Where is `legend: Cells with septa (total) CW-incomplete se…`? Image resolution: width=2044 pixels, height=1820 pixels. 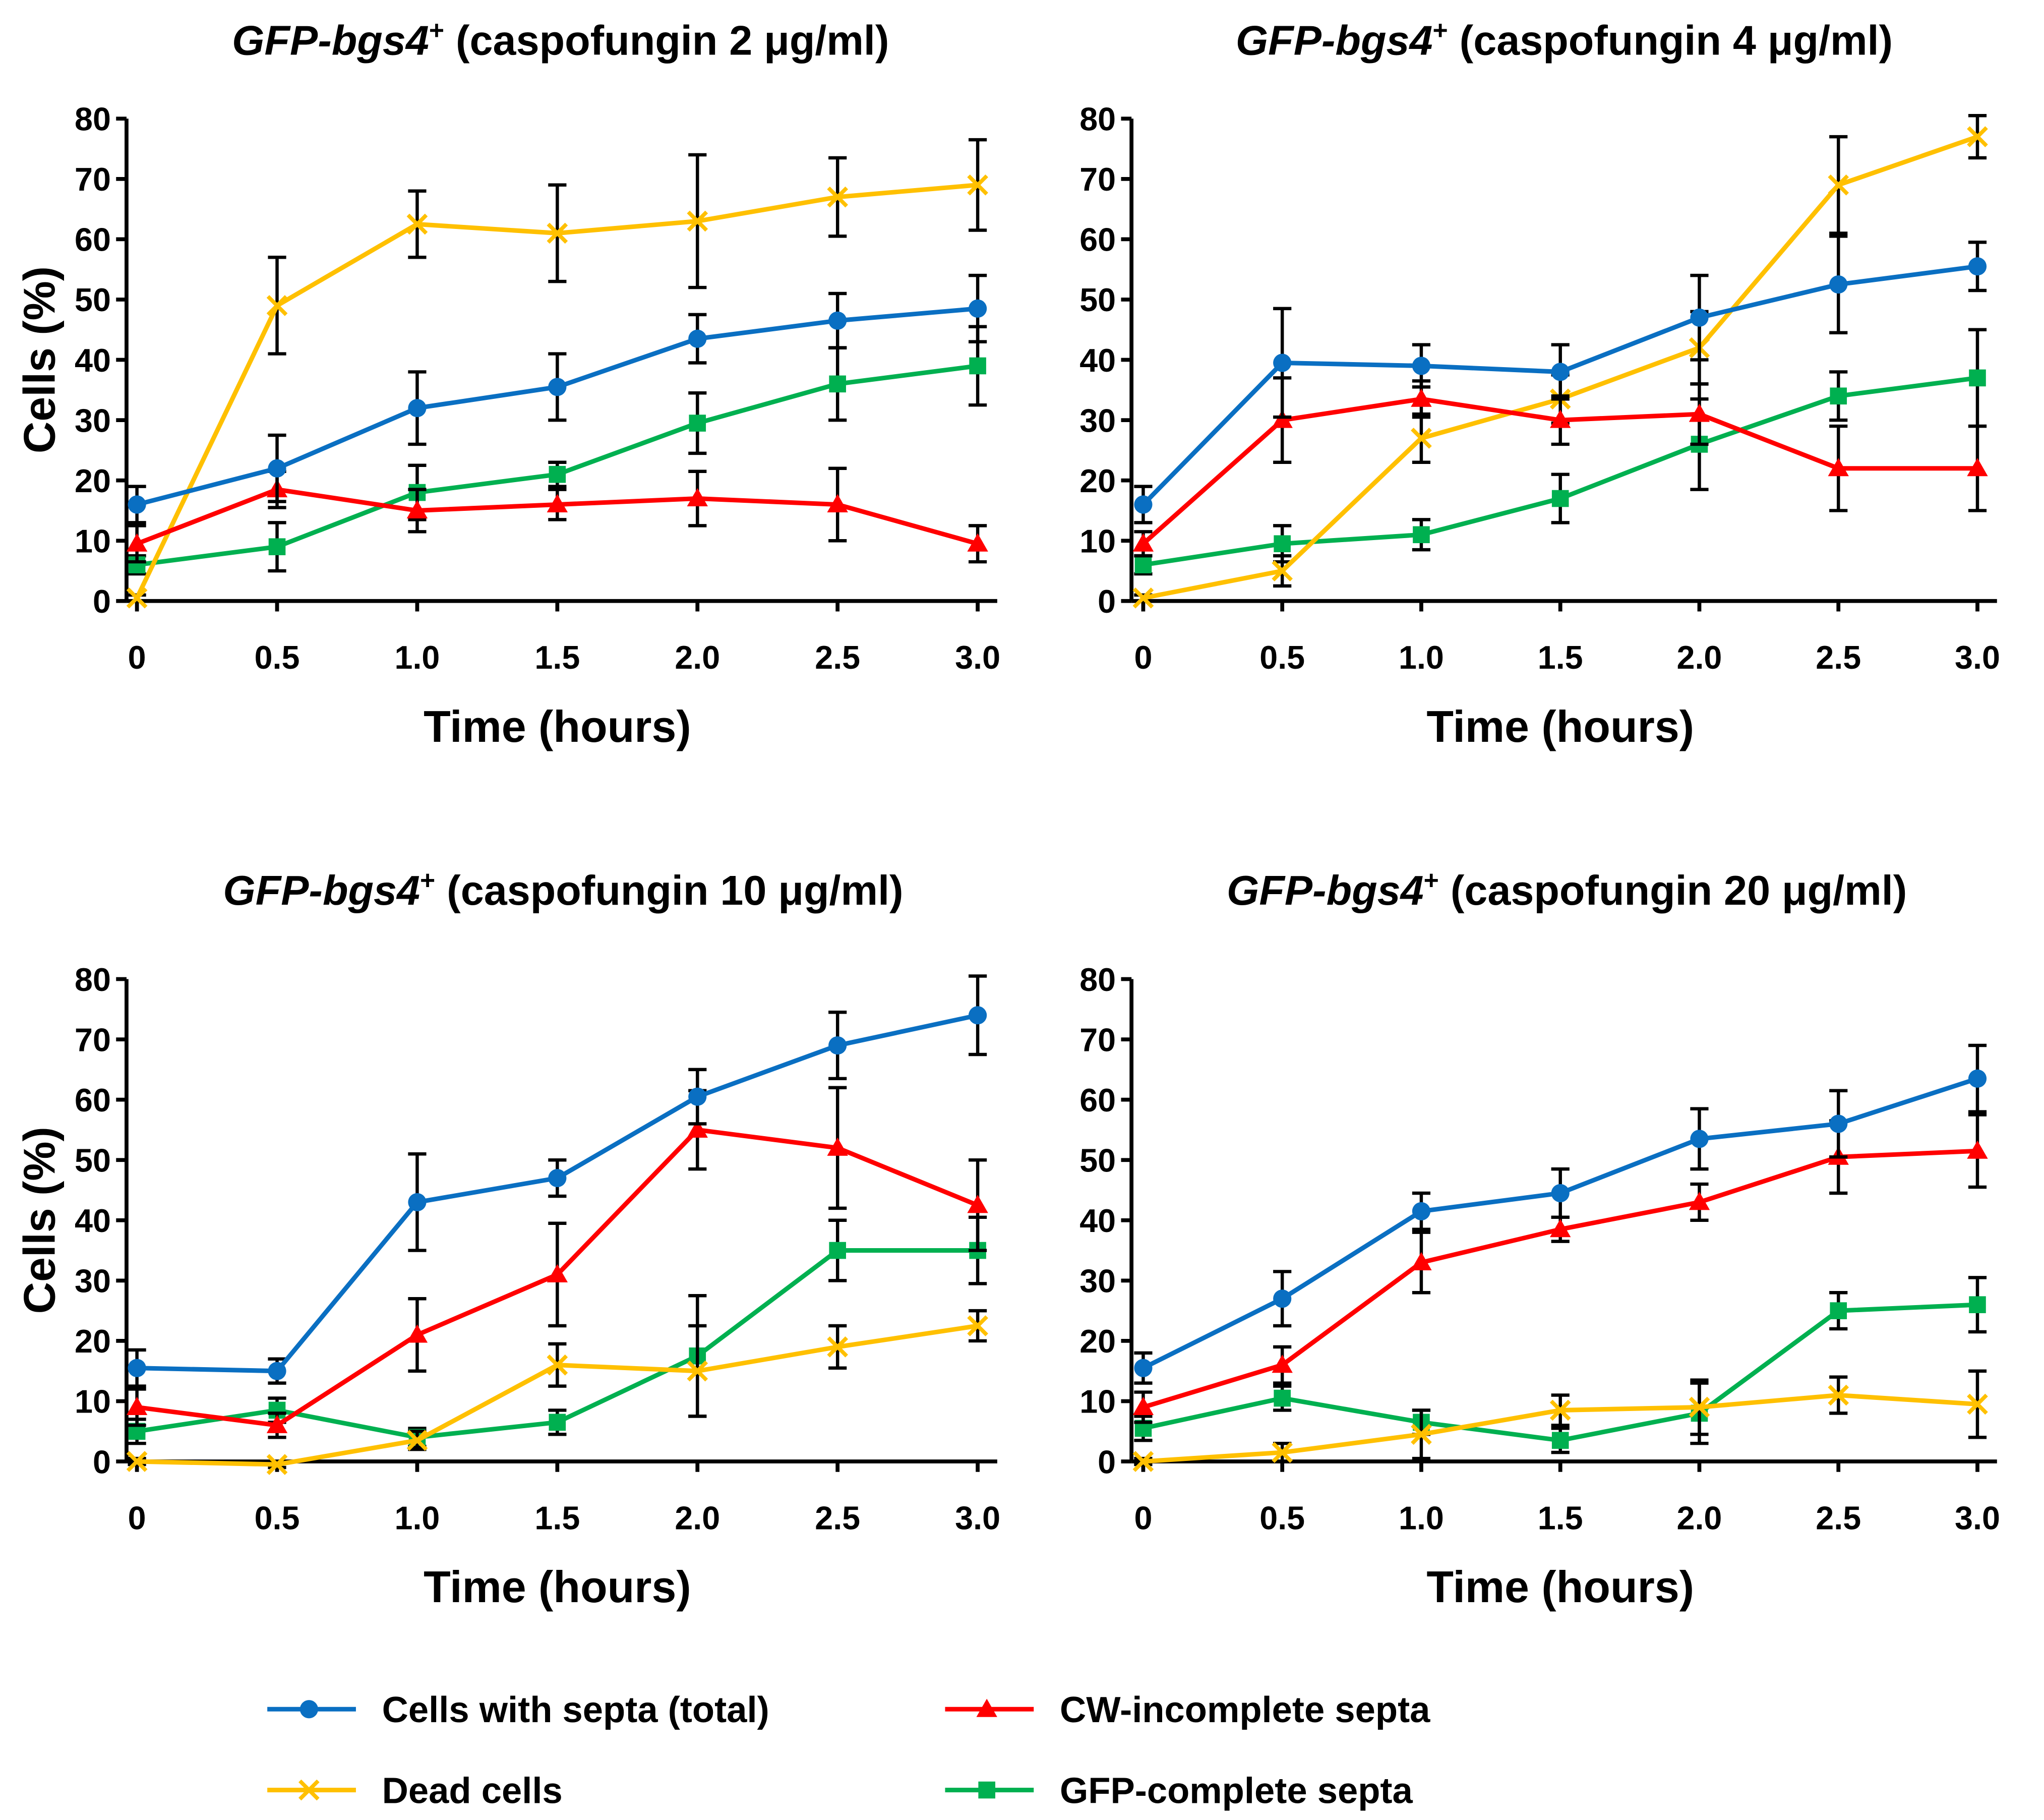 legend: Cells with septa (total) CW-incomplete se… is located at coordinates (849, 1750).